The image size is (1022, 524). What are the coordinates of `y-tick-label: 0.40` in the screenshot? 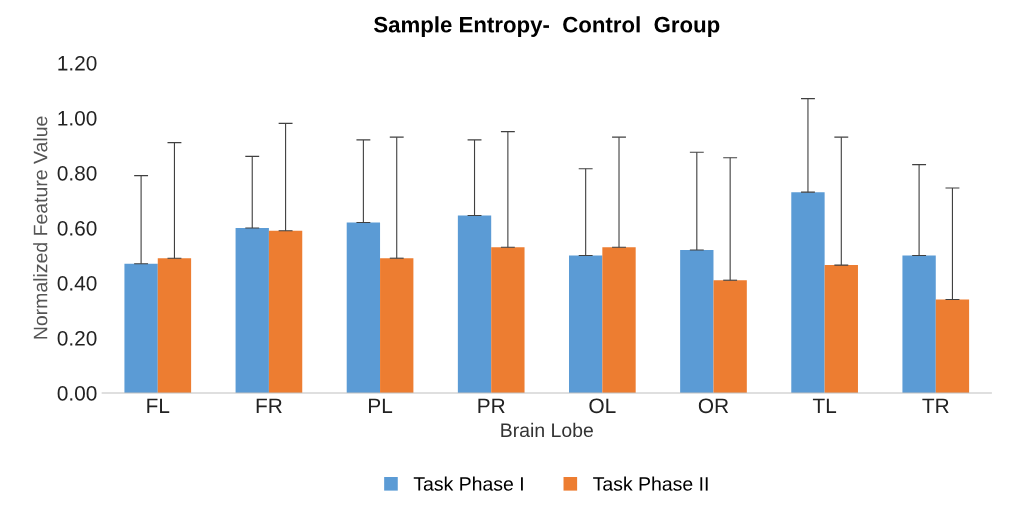 It's located at (77, 283).